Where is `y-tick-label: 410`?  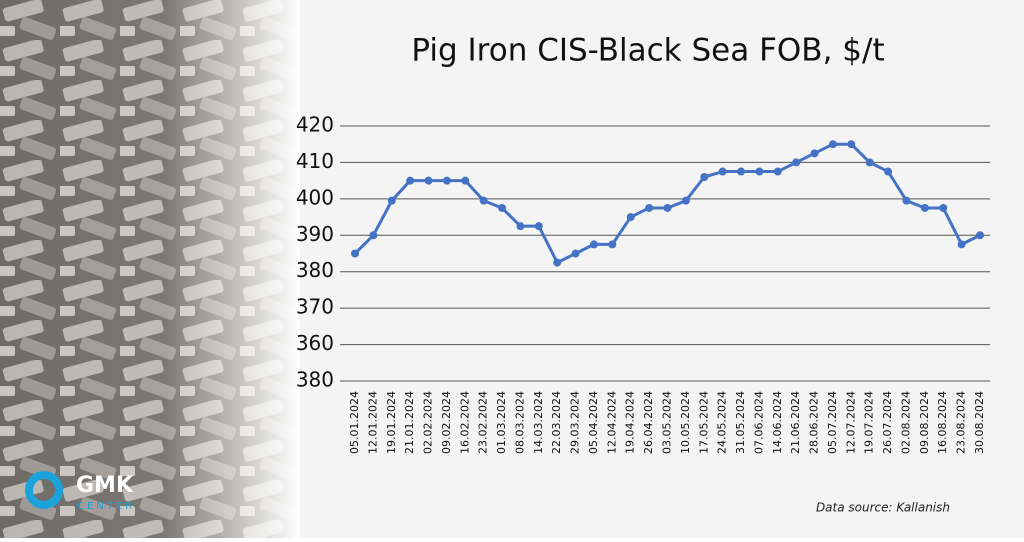
y-tick-label: 410 is located at coordinates (315, 161).